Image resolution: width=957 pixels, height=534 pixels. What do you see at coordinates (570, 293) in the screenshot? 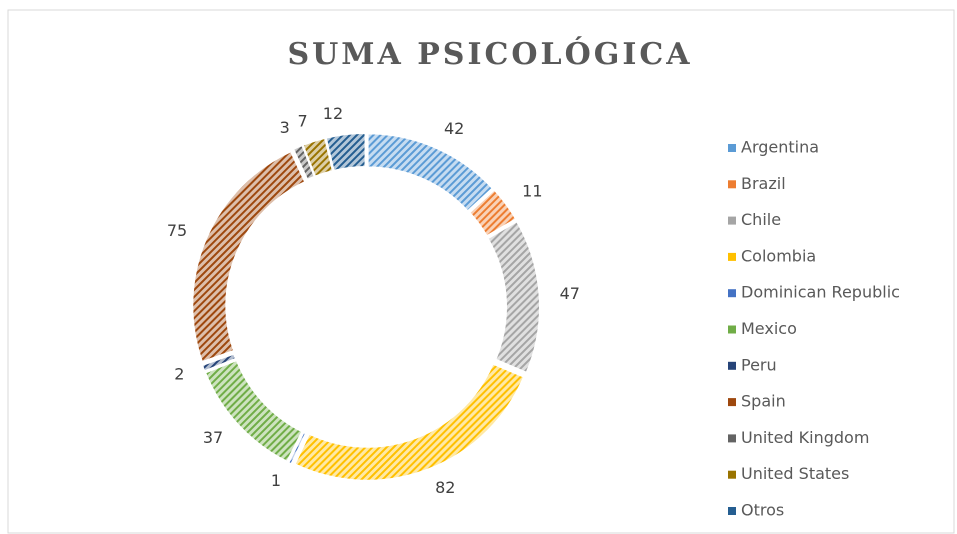
I see `data-label: 47` at bounding box center [570, 293].